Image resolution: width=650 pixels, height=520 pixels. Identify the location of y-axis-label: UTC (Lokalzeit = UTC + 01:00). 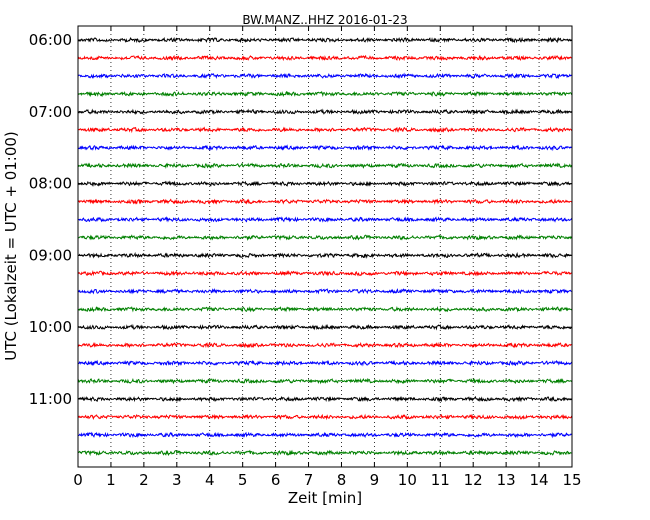
(11, 246).